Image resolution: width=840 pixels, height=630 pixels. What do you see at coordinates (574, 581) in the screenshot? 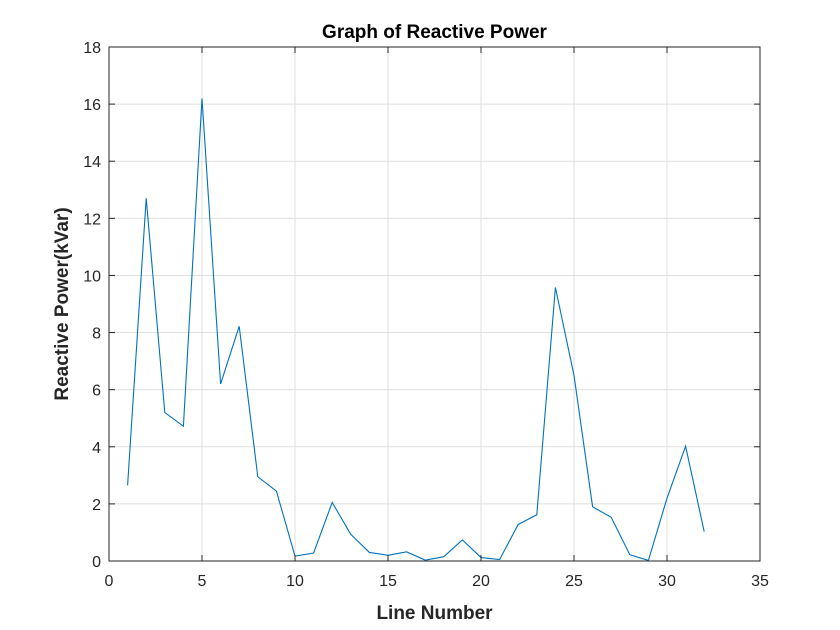
I see `x-tick-label: 25` at bounding box center [574, 581].